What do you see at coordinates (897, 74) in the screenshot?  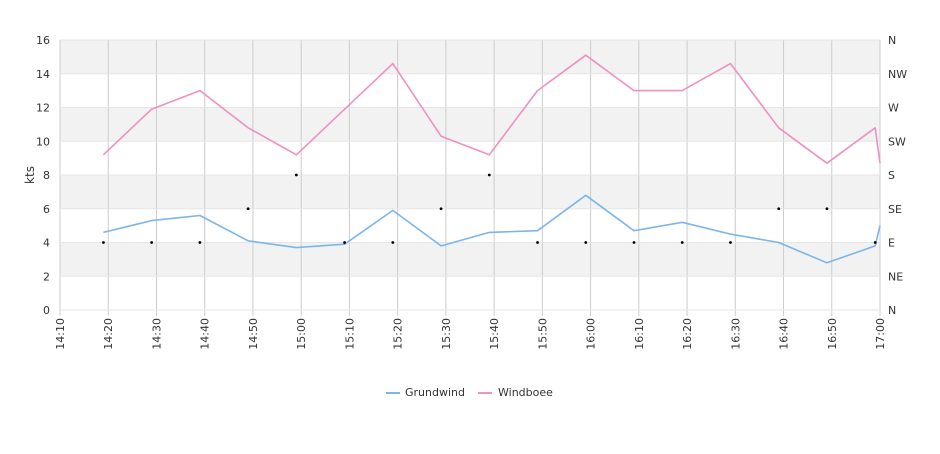 I see `right-axis-tick-label: NW` at bounding box center [897, 74].